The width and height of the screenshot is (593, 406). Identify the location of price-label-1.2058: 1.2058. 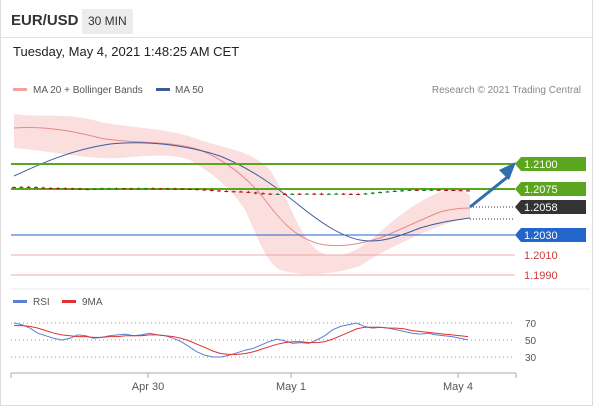
(550, 207).